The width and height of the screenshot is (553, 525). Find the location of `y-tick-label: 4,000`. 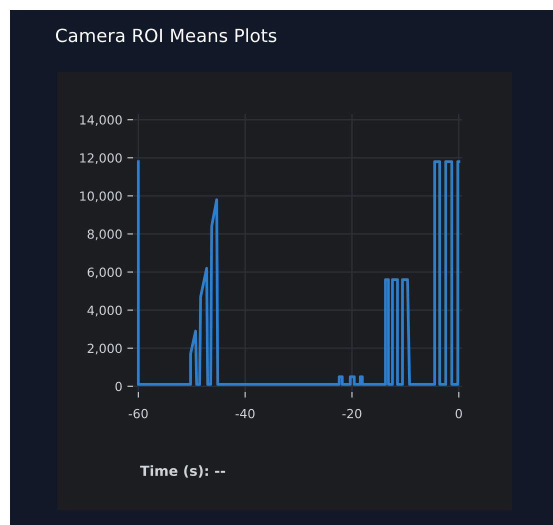

y-tick-label: 4,000 is located at coordinates (104, 311).